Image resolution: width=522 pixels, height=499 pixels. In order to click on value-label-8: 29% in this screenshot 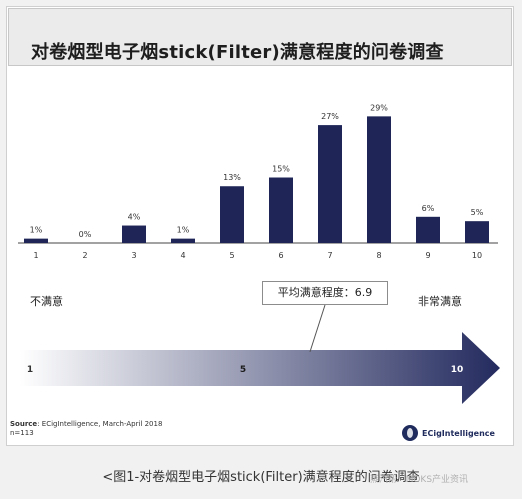, I will do `click(379, 107)`.